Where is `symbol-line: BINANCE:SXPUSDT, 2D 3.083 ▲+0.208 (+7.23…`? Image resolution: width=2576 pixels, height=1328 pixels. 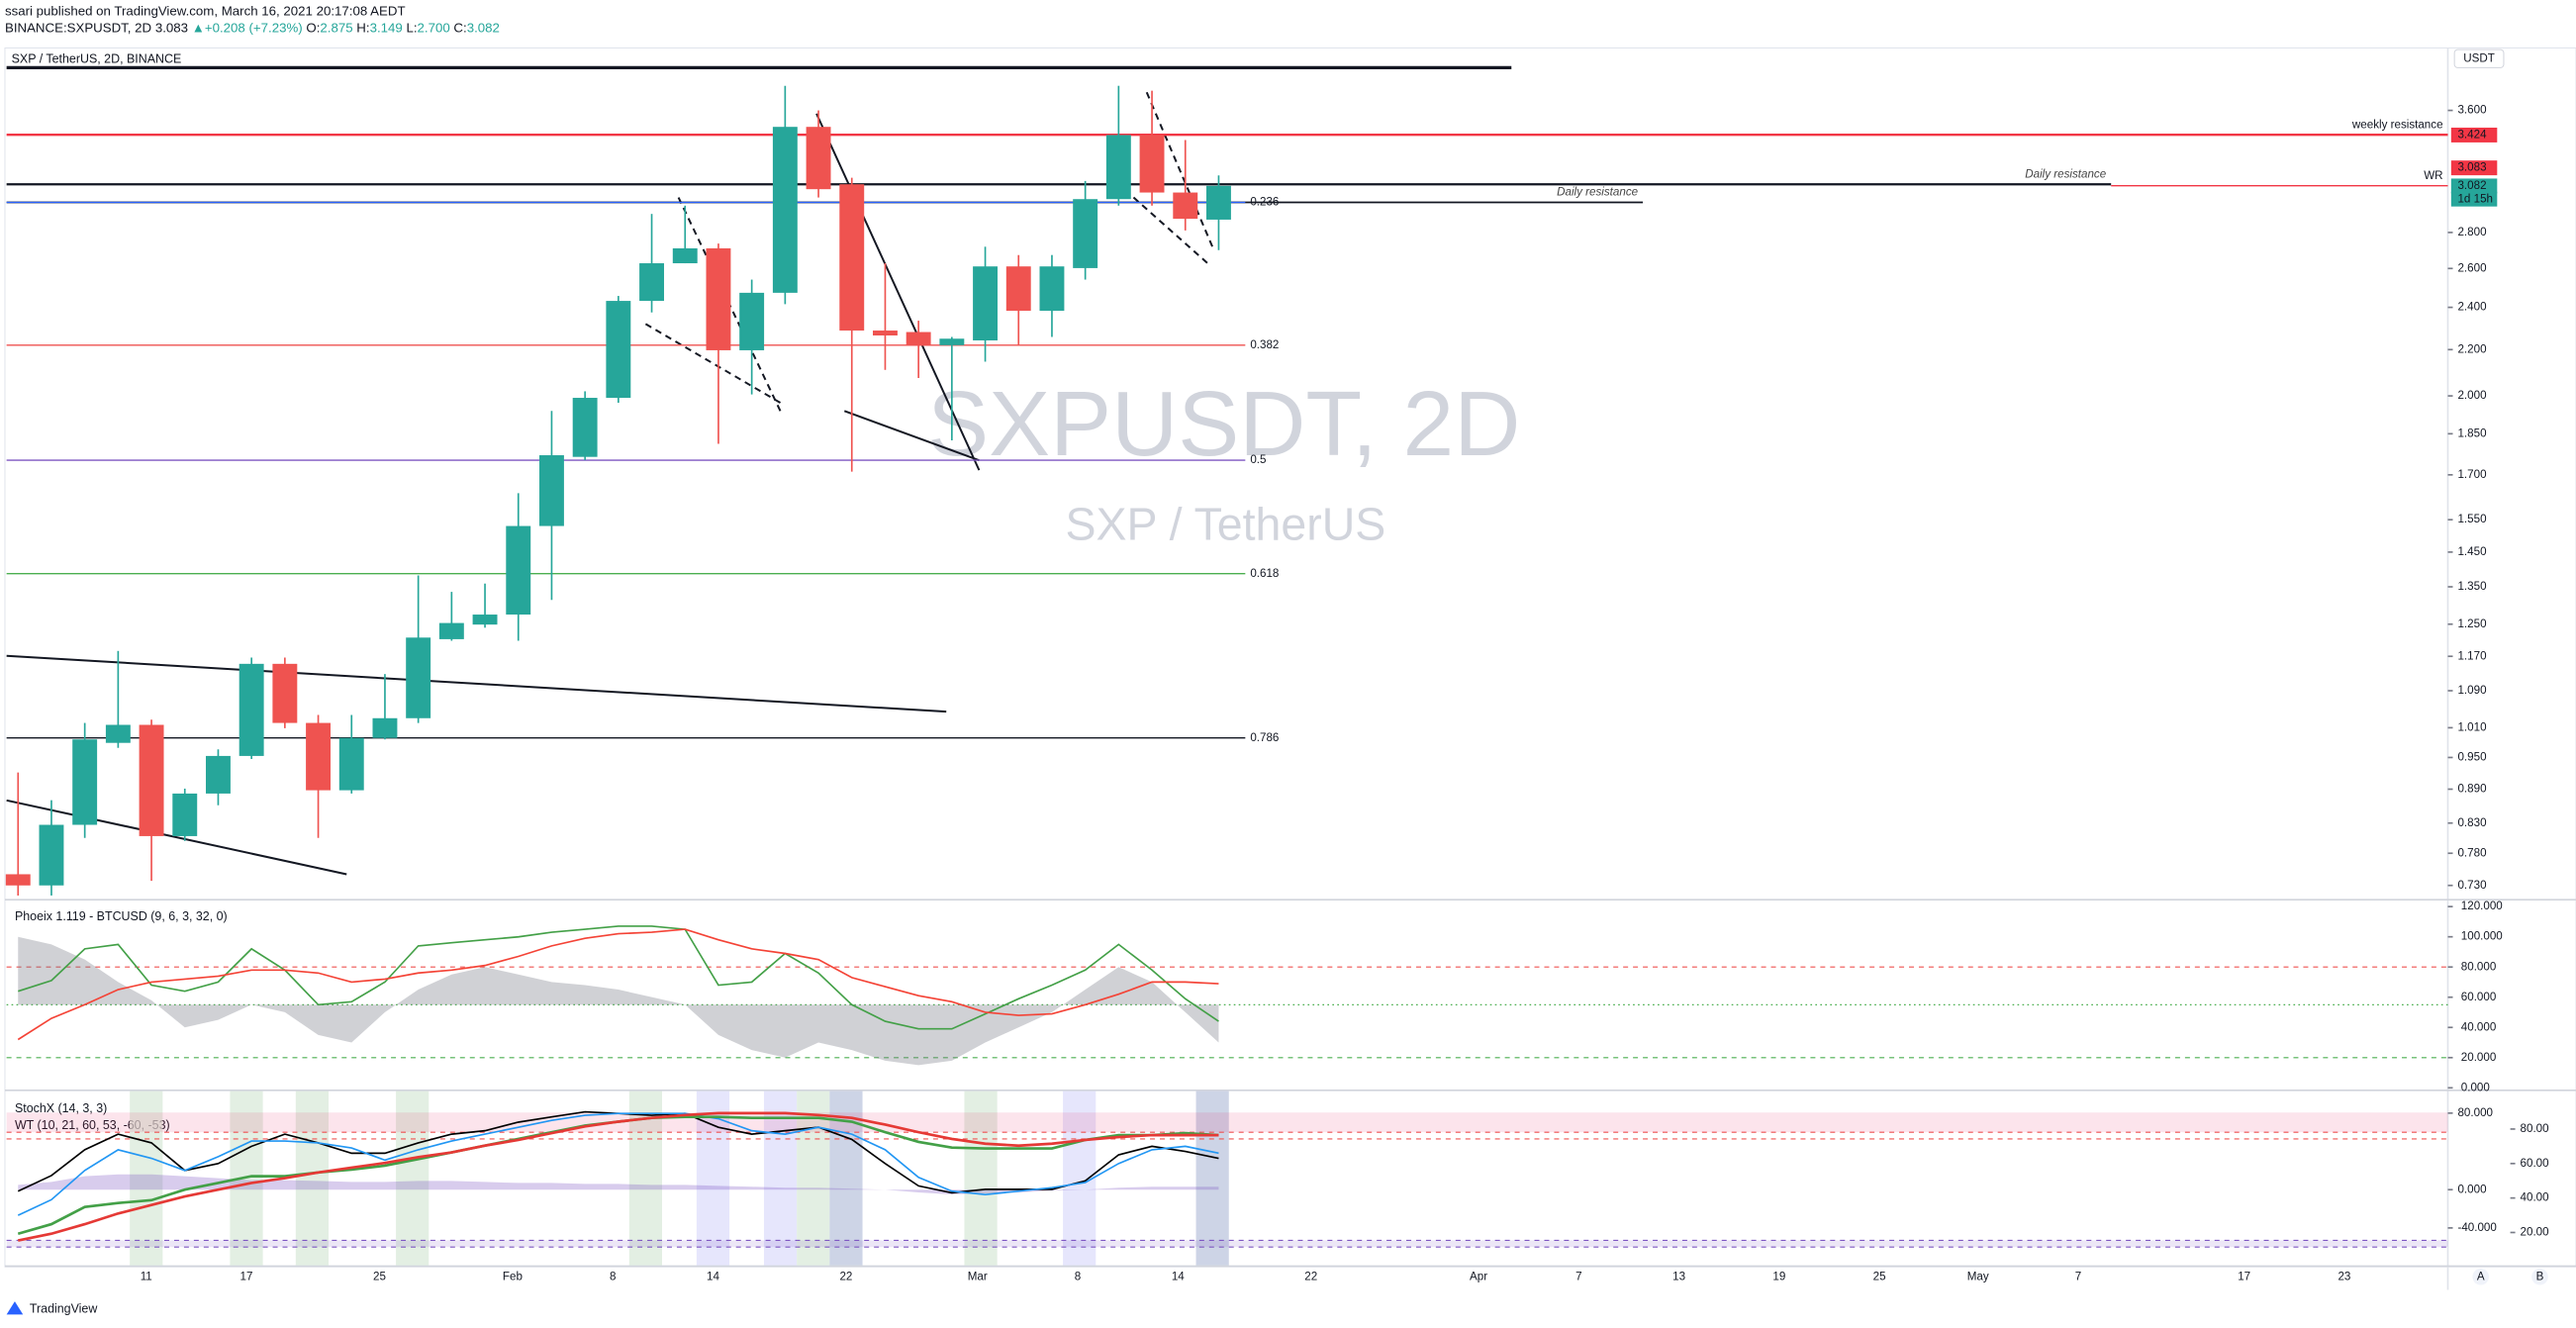 symbol-line: BINANCE:SXPUSDT, 2D 3.083 ▲+0.208 (+7.23… is located at coordinates (252, 27).